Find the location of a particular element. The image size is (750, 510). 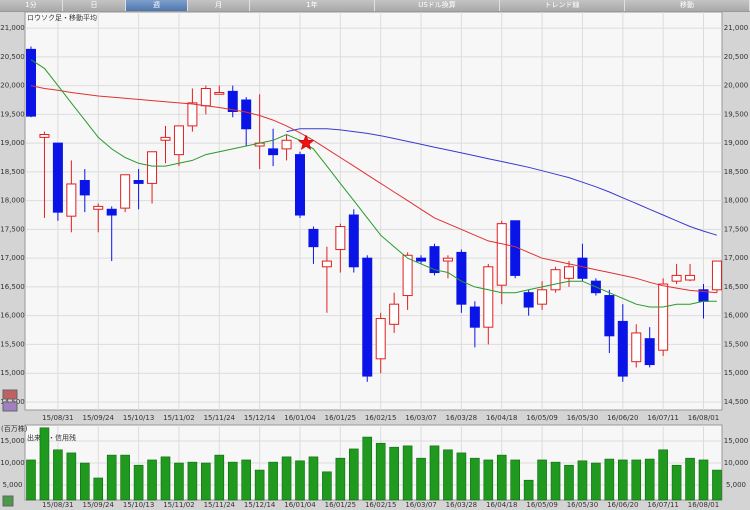

y-tick-label: 19,500 is located at coordinates (736, 114).